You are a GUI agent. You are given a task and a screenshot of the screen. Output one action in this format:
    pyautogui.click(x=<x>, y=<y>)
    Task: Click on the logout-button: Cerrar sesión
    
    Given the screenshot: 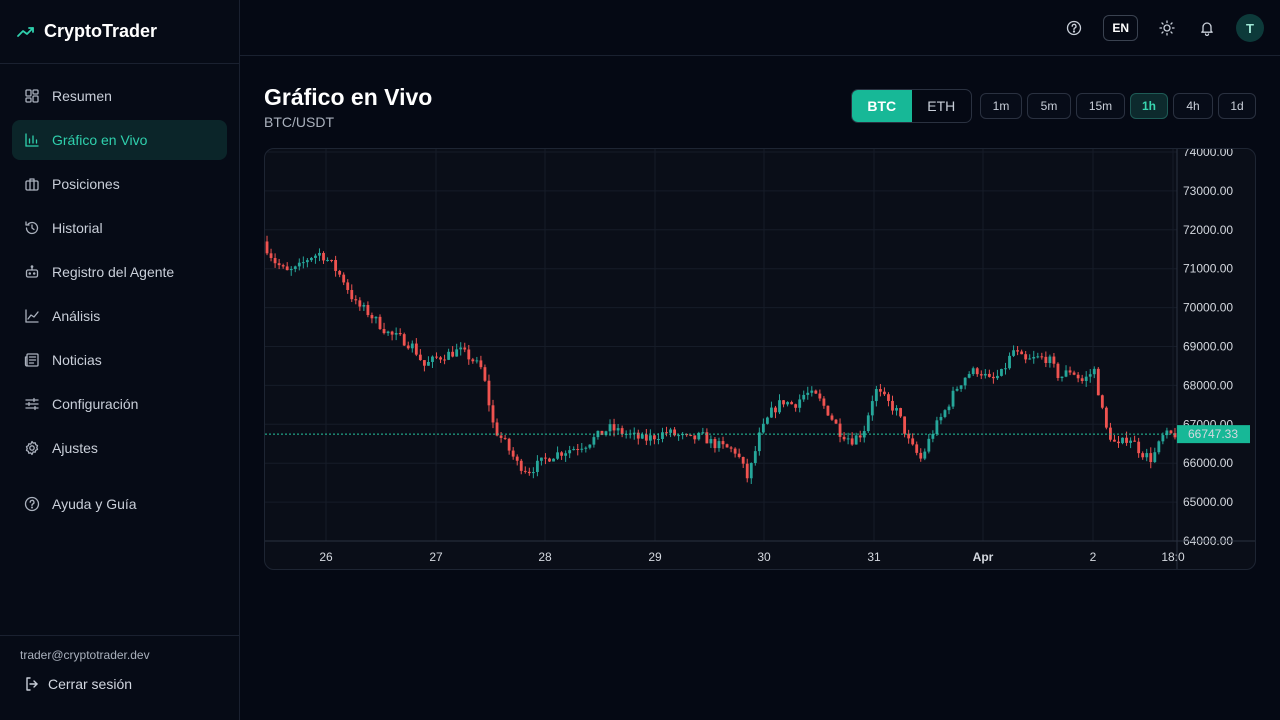 What is the action you would take?
    pyautogui.click(x=121, y=684)
    